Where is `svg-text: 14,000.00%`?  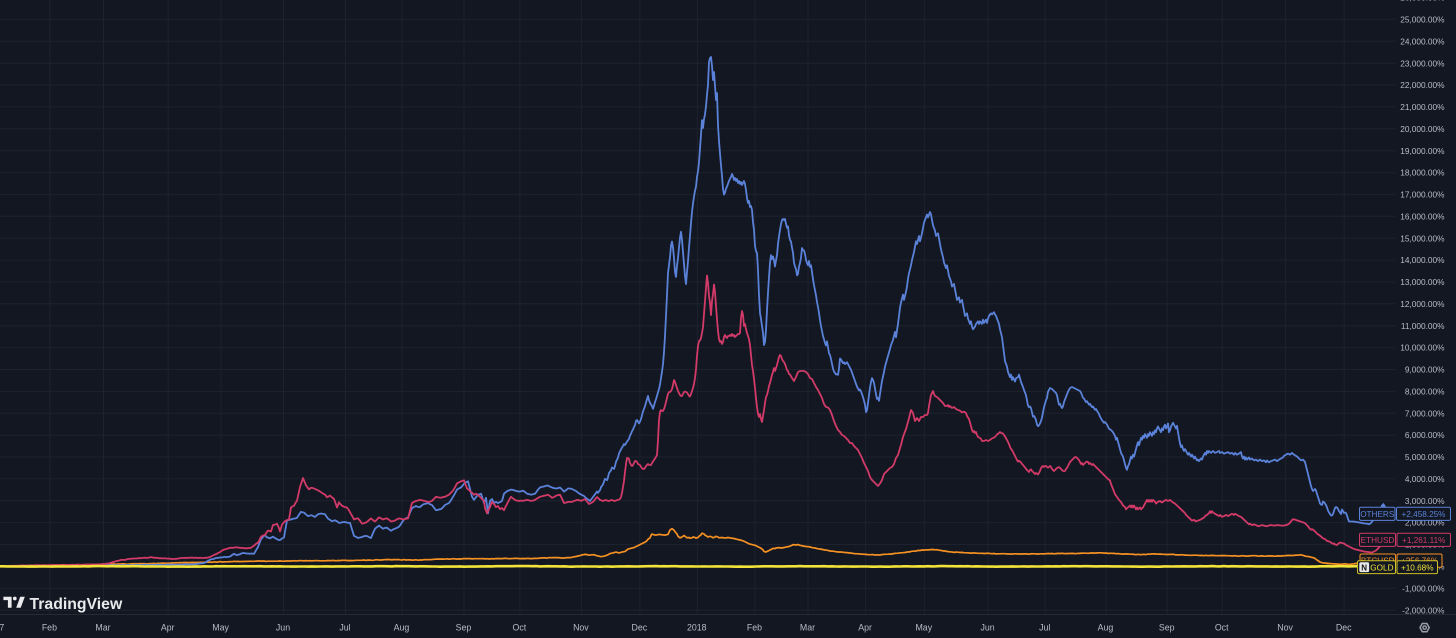
svg-text: 14,000.00% is located at coordinates (1422, 260).